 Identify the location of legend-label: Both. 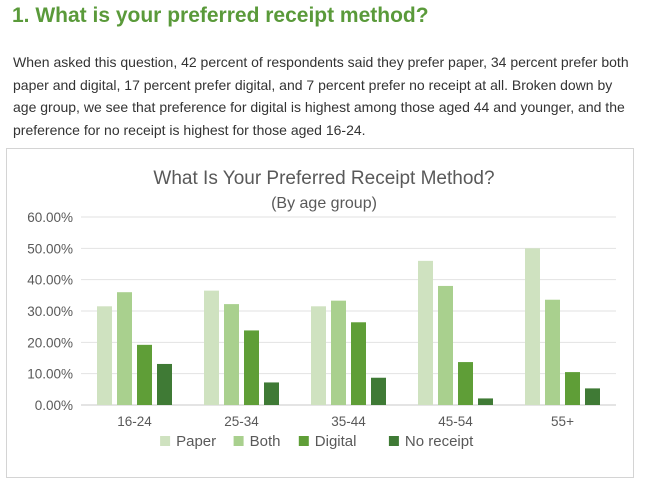
(265, 441).